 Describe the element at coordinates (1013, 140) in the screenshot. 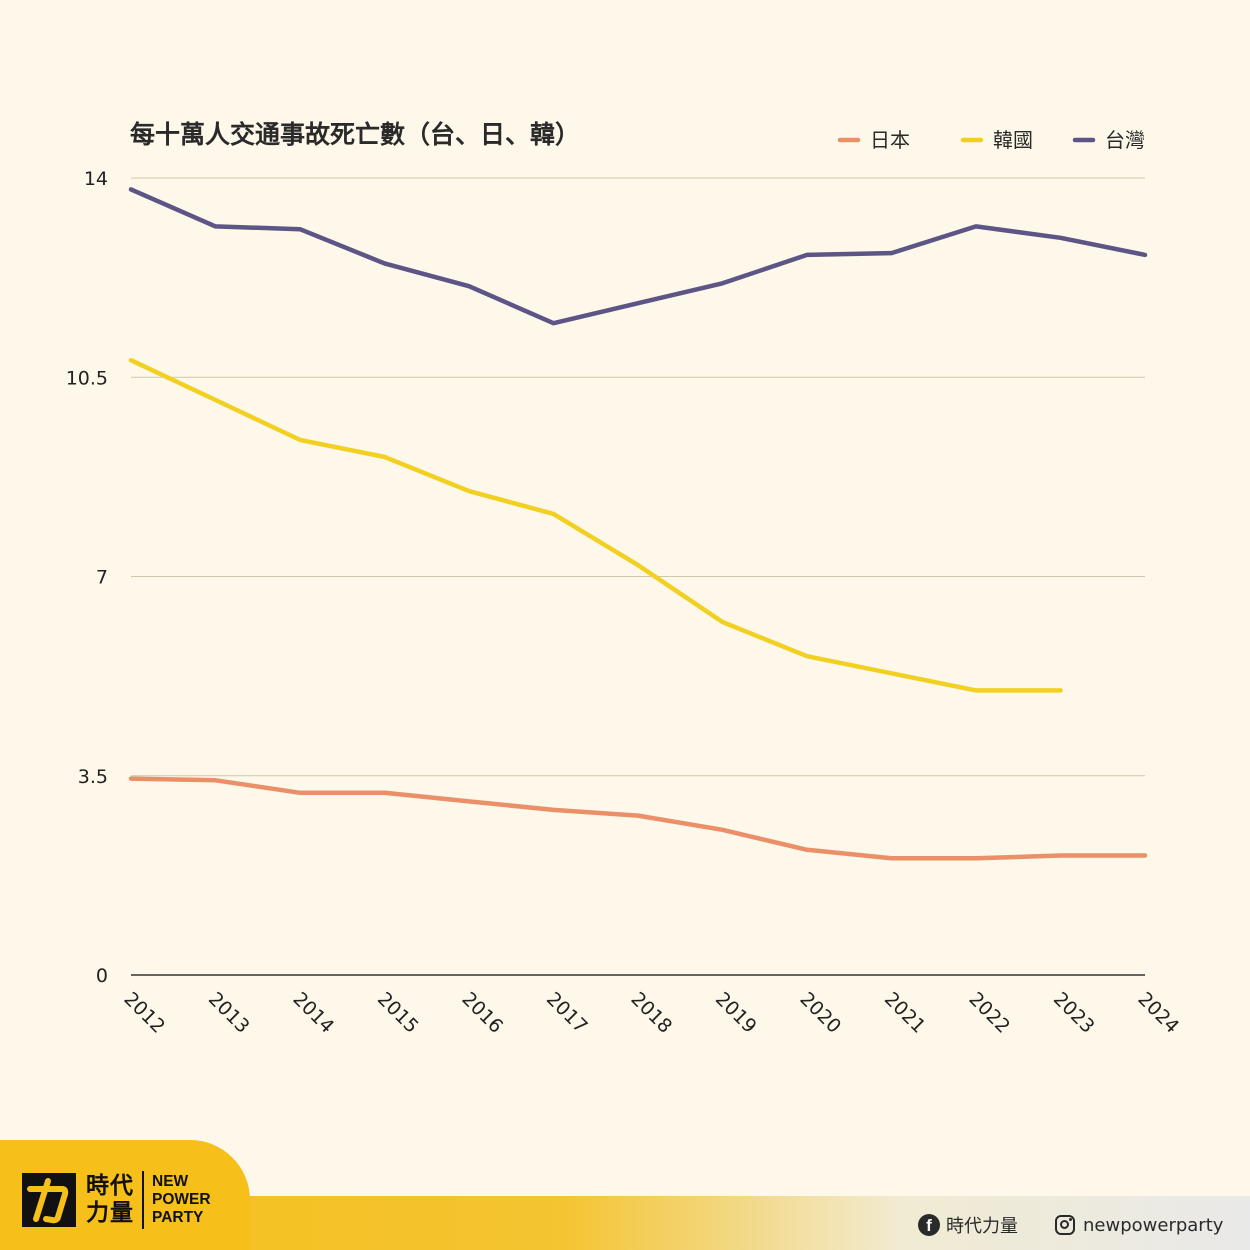

I see `legend-label: 韓國` at that location.